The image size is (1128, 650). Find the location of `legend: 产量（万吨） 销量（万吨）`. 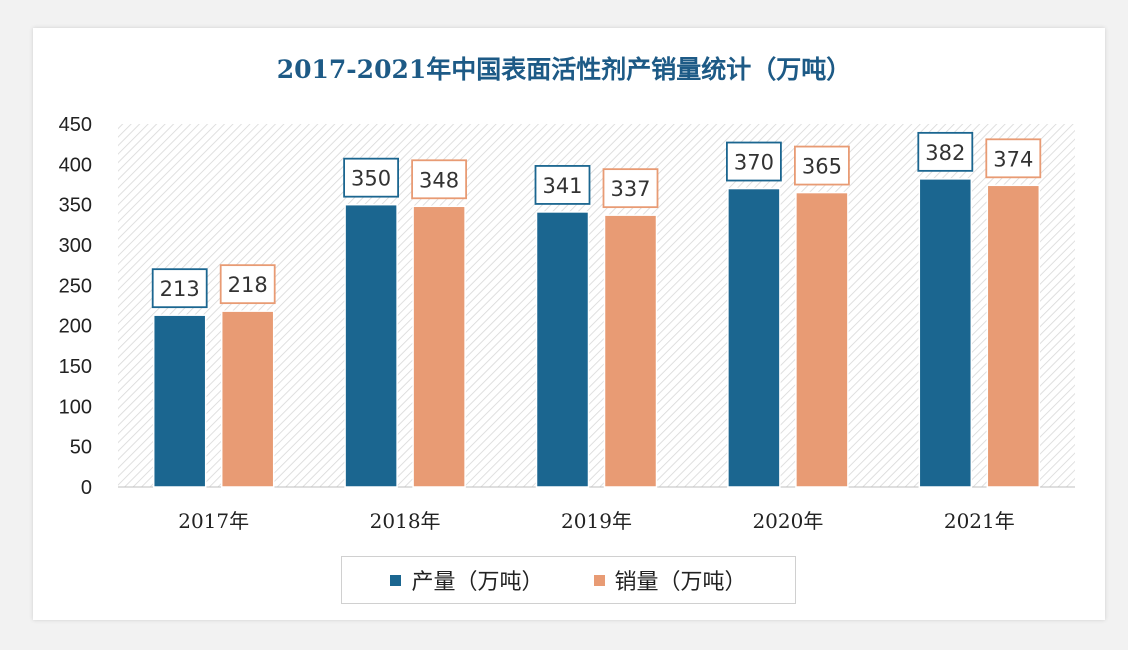

legend: 产量（万吨） 销量（万吨） is located at coordinates (568, 580).